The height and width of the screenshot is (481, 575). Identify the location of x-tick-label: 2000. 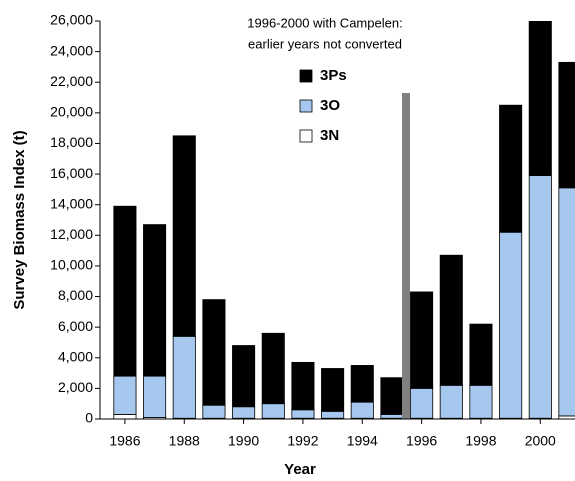
(540, 441).